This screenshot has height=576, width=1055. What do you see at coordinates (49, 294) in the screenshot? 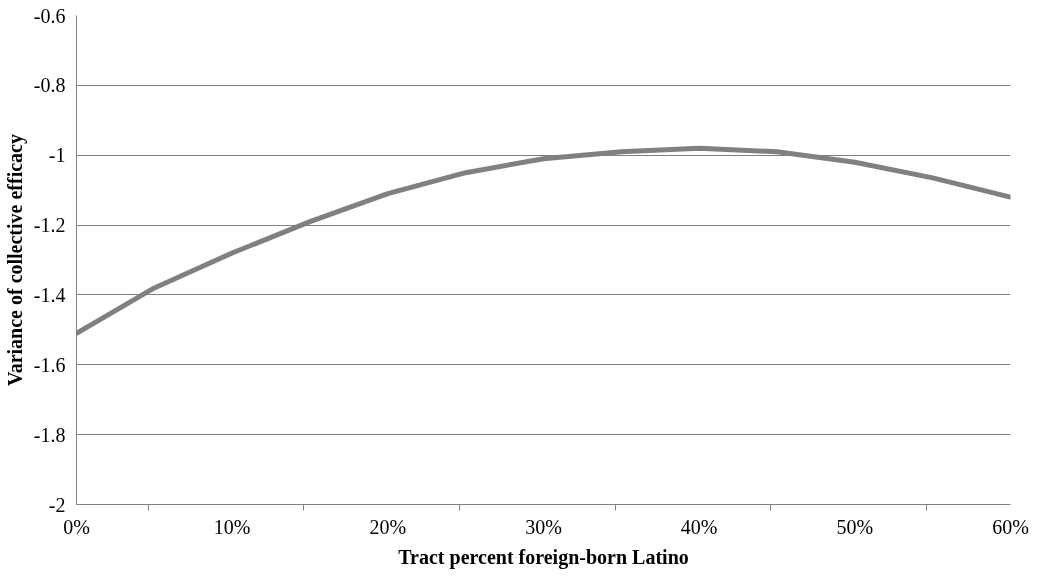
I see `y-tick-label: -1.4` at bounding box center [49, 294].